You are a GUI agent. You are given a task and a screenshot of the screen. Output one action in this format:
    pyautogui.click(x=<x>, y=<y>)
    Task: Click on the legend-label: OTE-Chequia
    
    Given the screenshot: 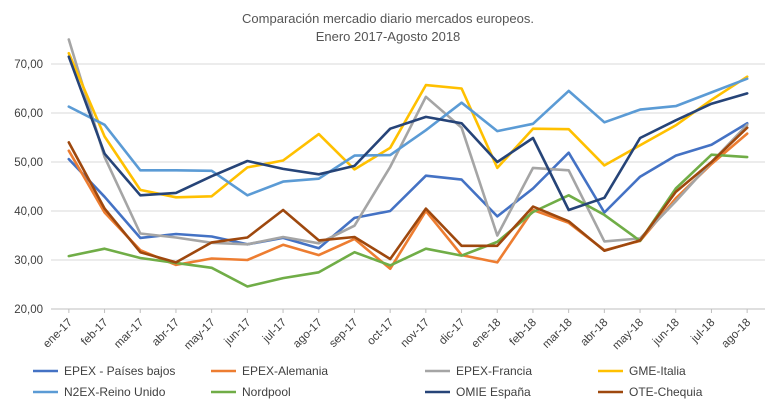 What is the action you would take?
    pyautogui.click(x=666, y=392)
    